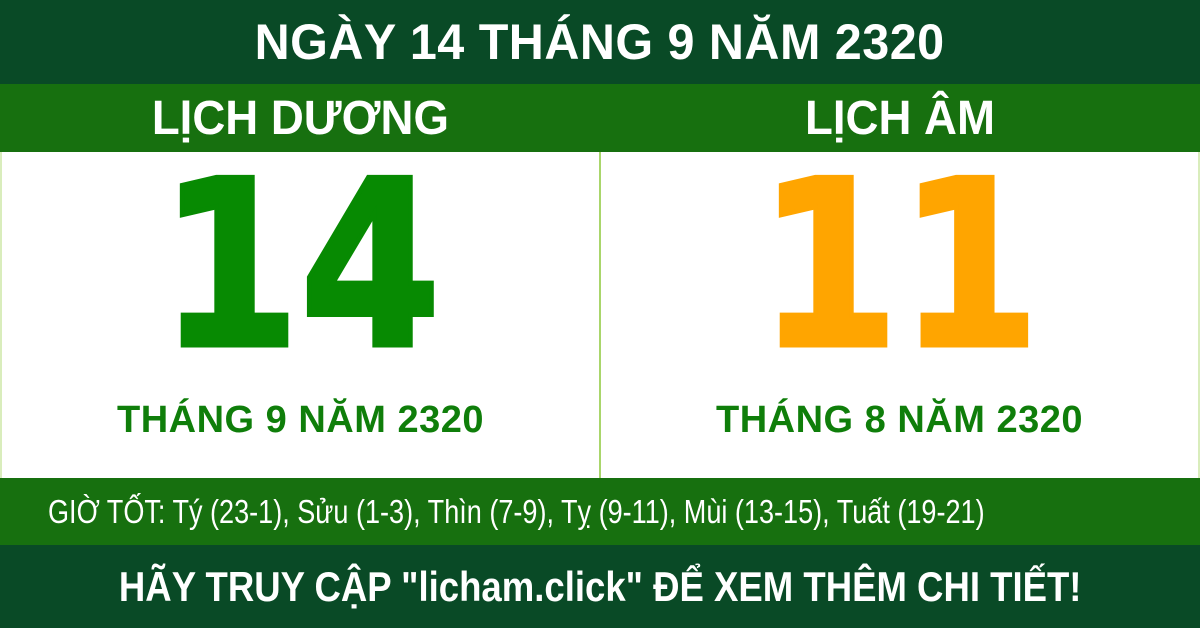 This screenshot has width=1200, height=628. Describe the element at coordinates (600, 315) in the screenshot. I see `column-divider` at that location.